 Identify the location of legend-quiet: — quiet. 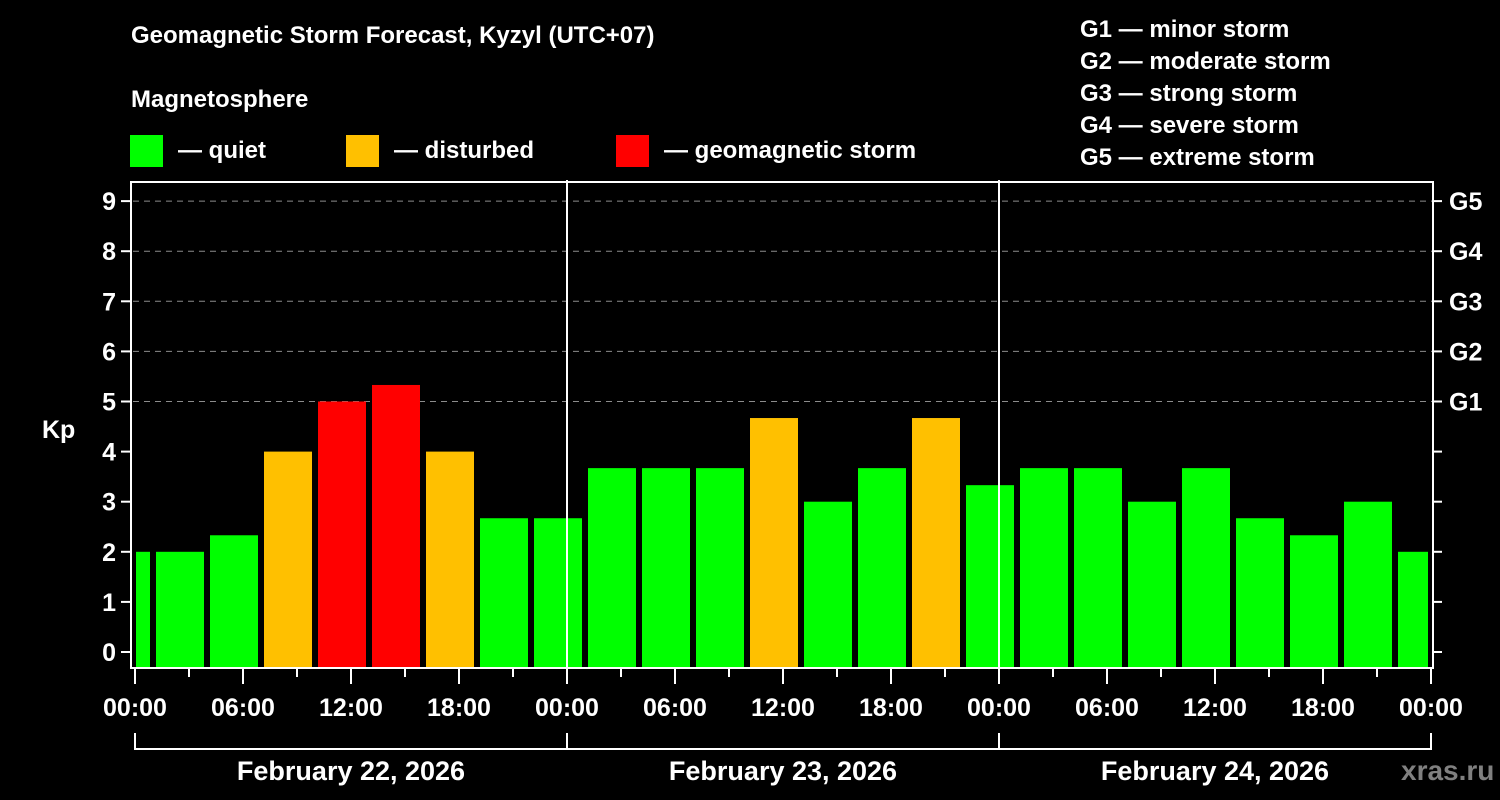
(198, 151).